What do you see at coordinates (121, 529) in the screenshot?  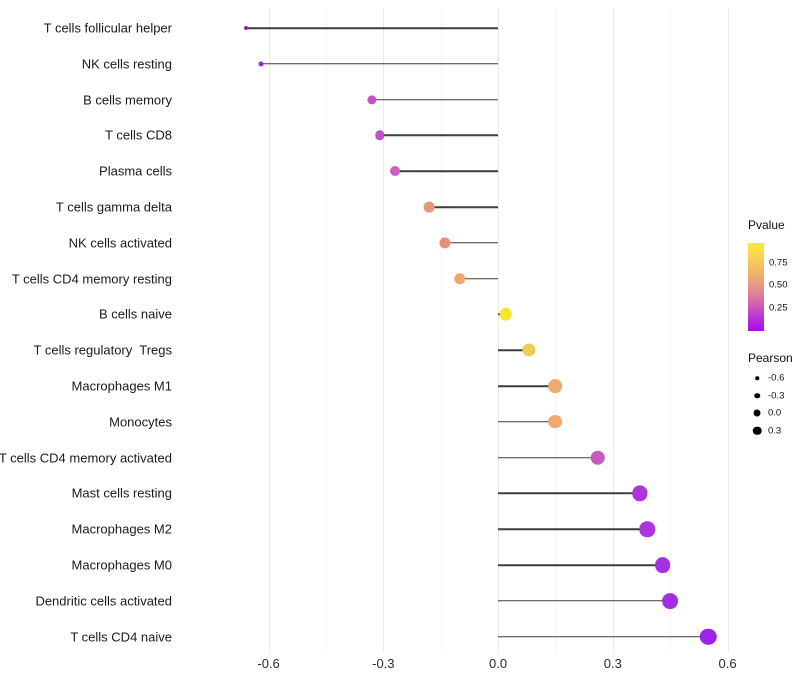 I see `row-label: Macrophages M2` at bounding box center [121, 529].